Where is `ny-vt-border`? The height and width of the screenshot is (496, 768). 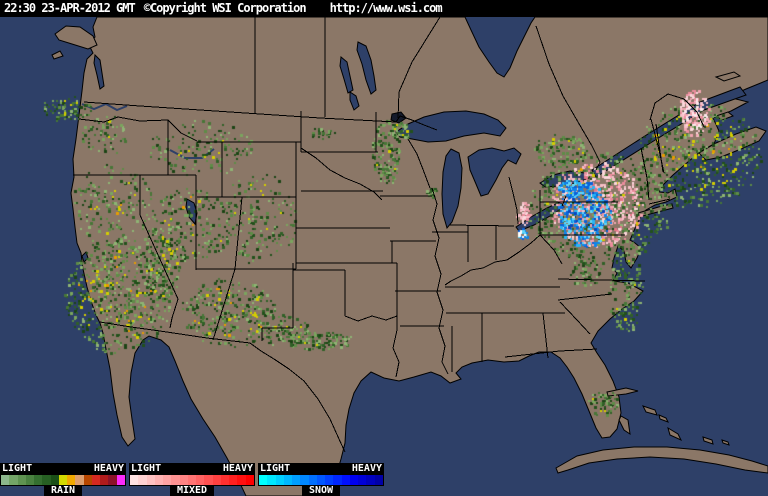
ny-vt-border is located at coordinates (645, 174).